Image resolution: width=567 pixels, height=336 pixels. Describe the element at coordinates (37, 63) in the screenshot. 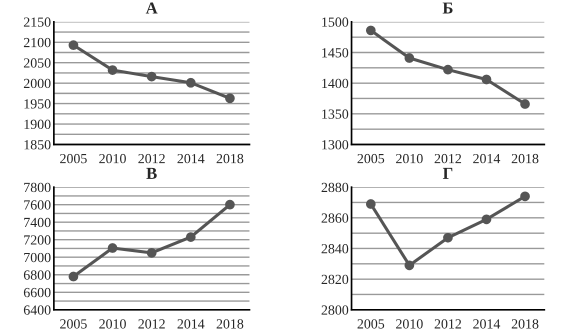

I see `y-tick-label: 2050` at that location.